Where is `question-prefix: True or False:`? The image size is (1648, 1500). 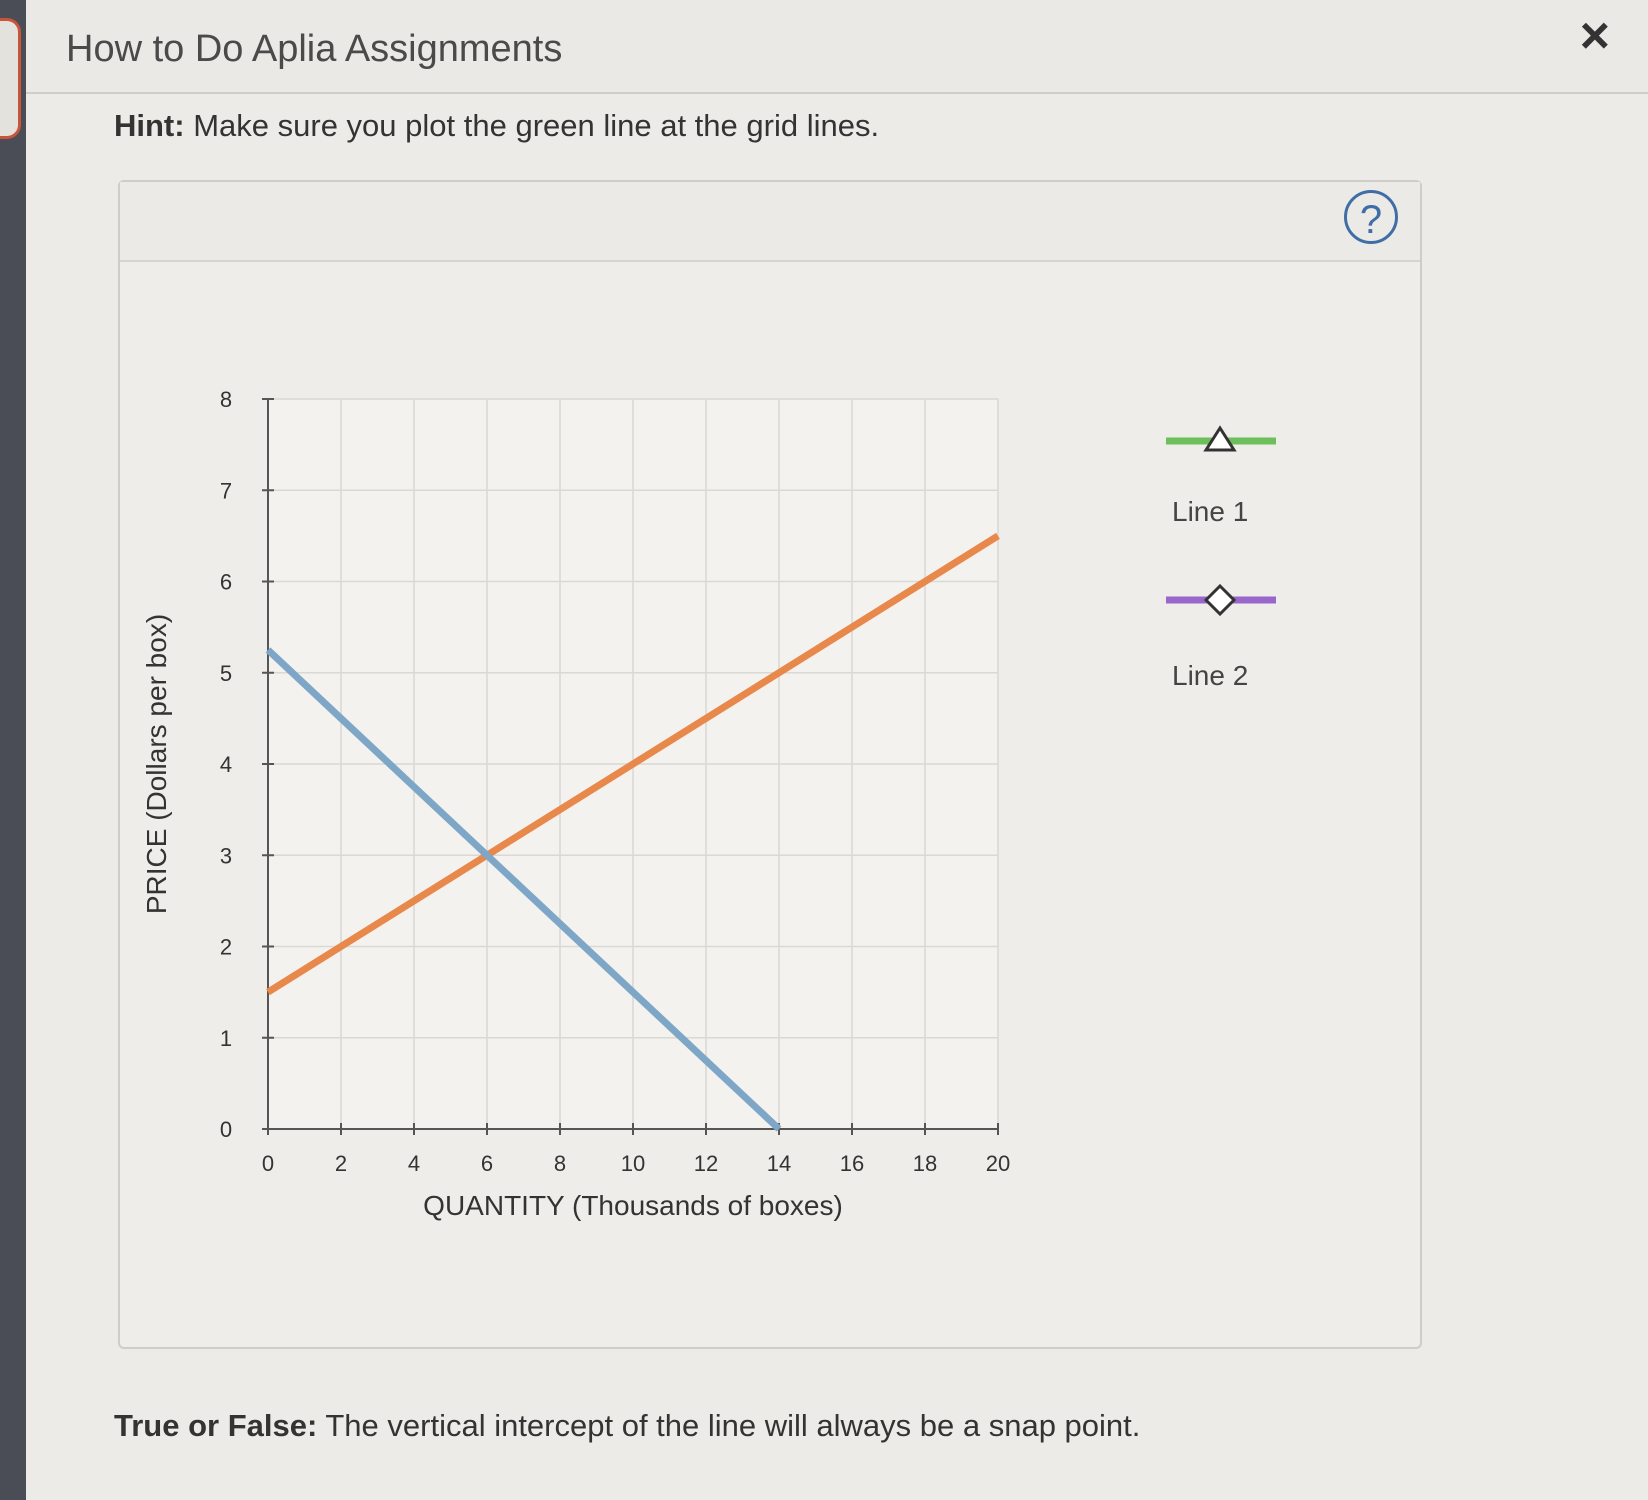 question-prefix: True or False: is located at coordinates (216, 1425).